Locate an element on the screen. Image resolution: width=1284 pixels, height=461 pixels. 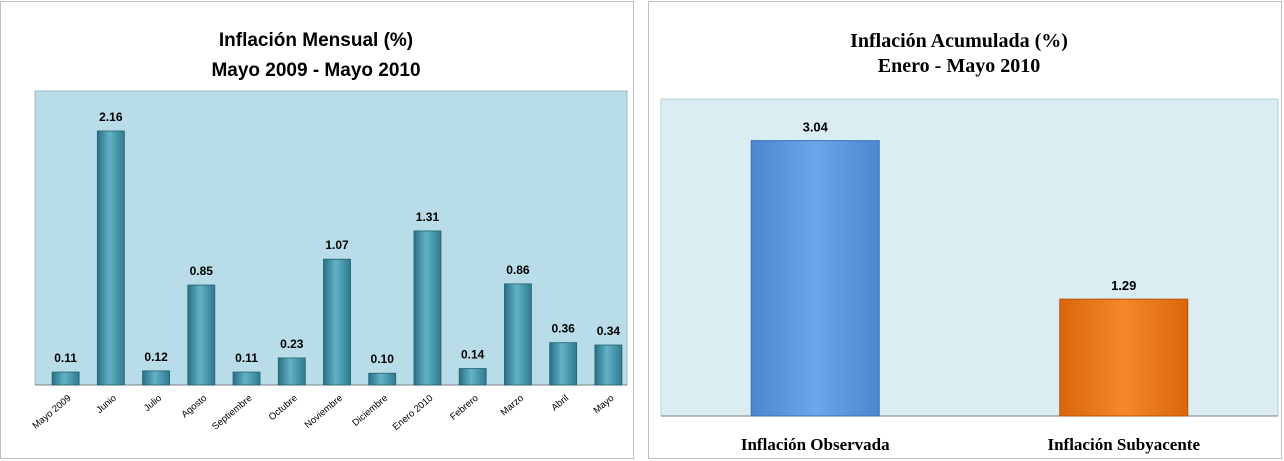
x-tick-label: Febrero is located at coordinates (464, 408).